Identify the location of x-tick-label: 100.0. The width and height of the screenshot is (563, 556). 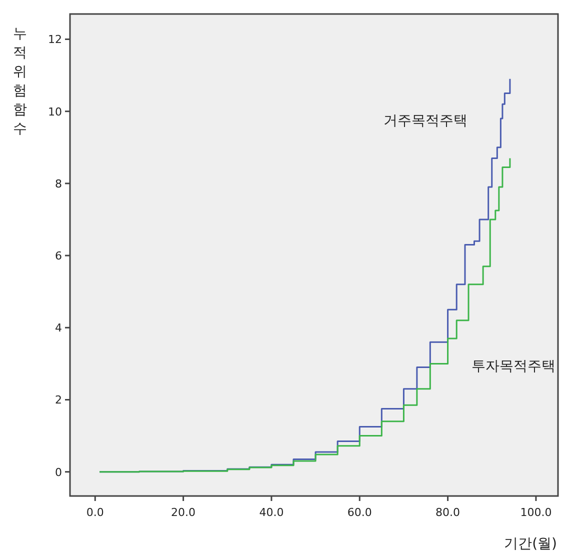
(536, 512).